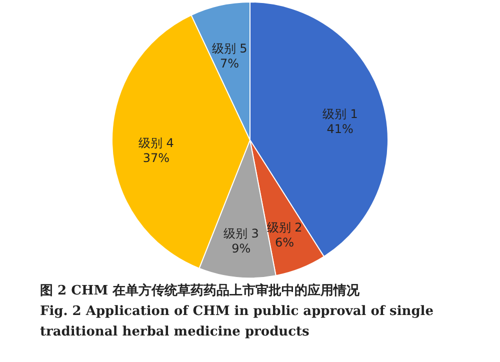  What do you see at coordinates (175, 332) in the screenshot?
I see `text: traditional herbal medicine products` at bounding box center [175, 332].